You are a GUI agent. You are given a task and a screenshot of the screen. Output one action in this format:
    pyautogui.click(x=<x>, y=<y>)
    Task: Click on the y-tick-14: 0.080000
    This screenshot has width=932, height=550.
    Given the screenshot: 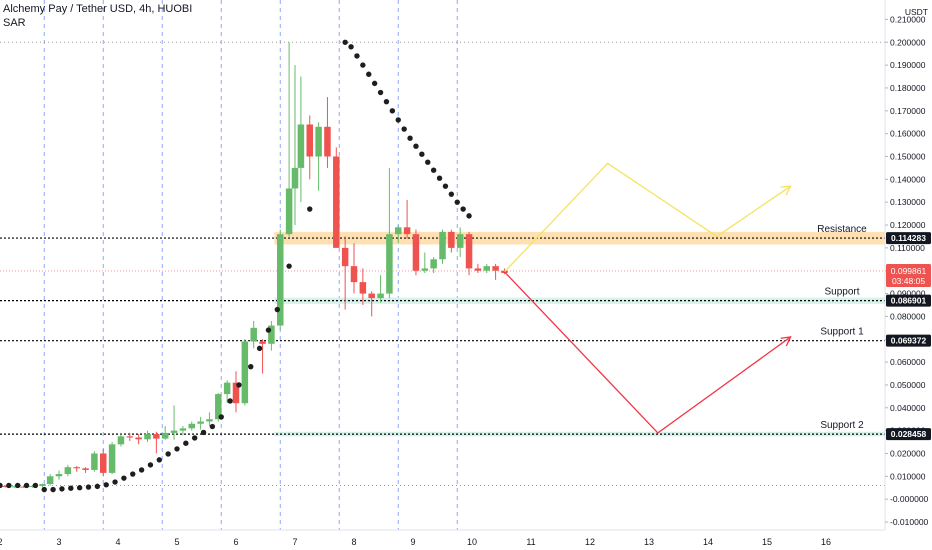 What is the action you would take?
    pyautogui.click(x=908, y=316)
    